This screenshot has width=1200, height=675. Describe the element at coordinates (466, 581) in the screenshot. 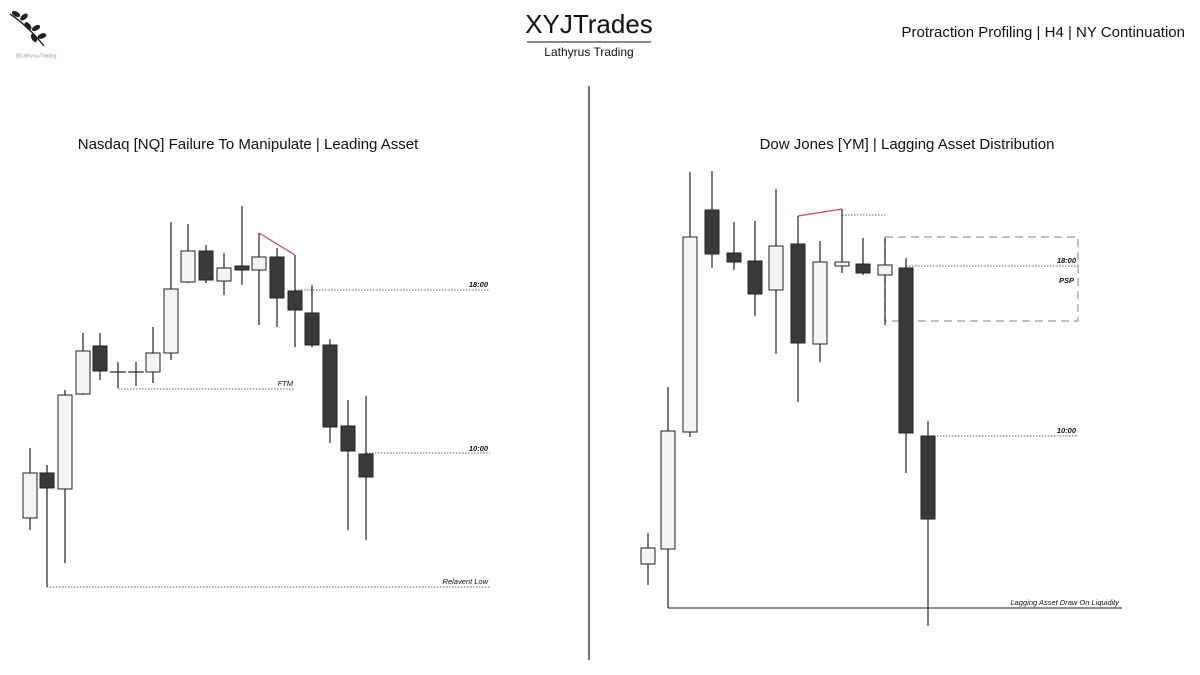

I see `level-label: Relavent Low` at that location.